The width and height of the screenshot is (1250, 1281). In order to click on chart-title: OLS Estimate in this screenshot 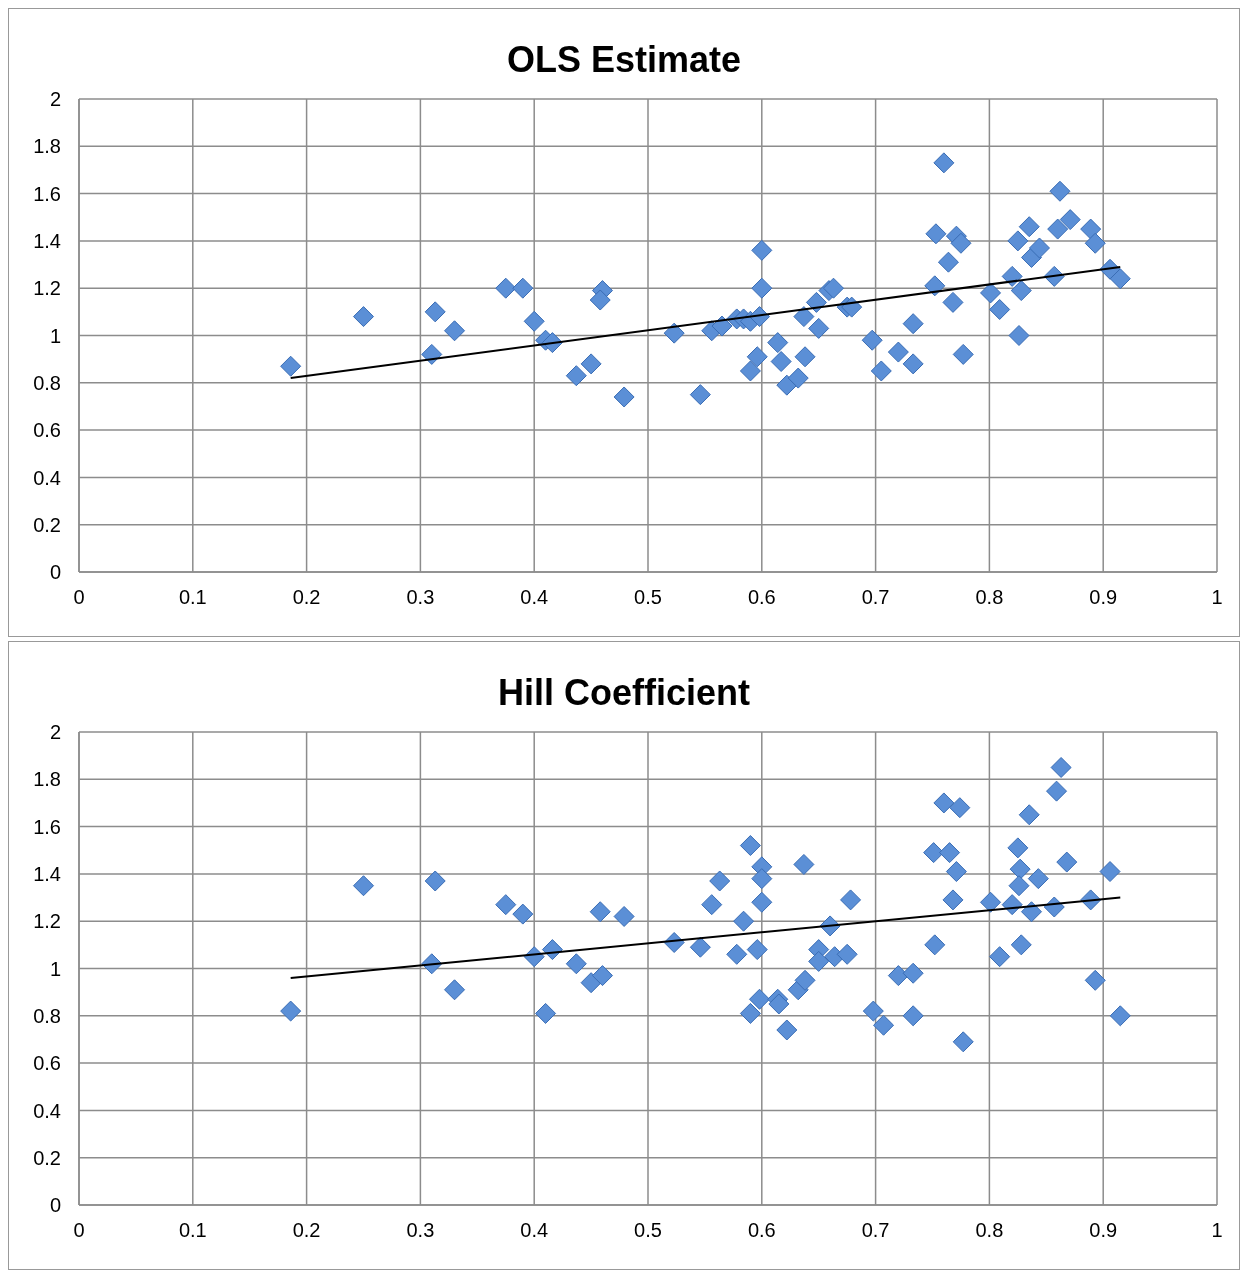, I will do `click(624, 59)`.